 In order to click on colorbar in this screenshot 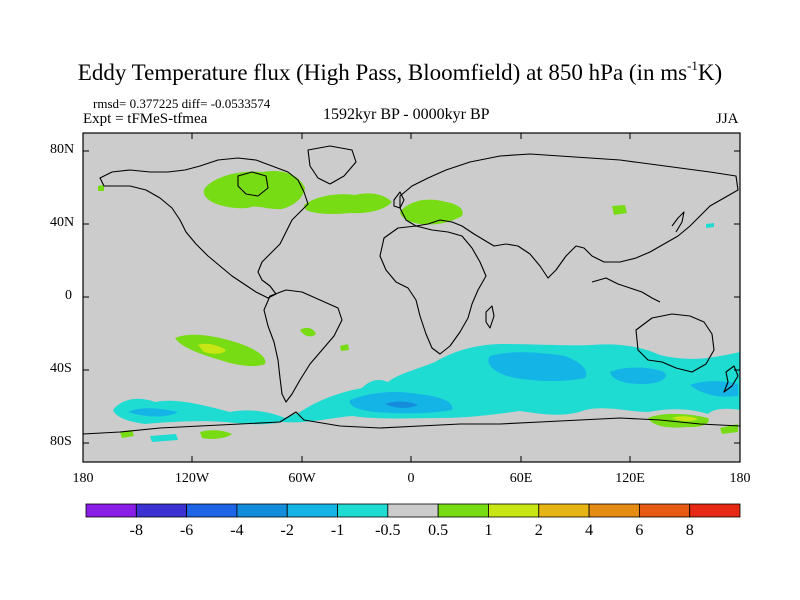, I will do `click(413, 510)`.